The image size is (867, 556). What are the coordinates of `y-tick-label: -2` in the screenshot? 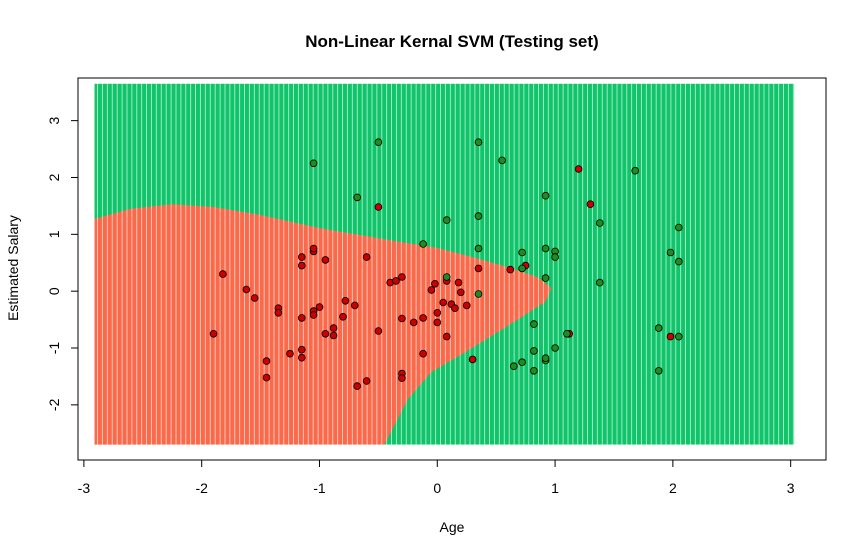 It's located at (54, 404).